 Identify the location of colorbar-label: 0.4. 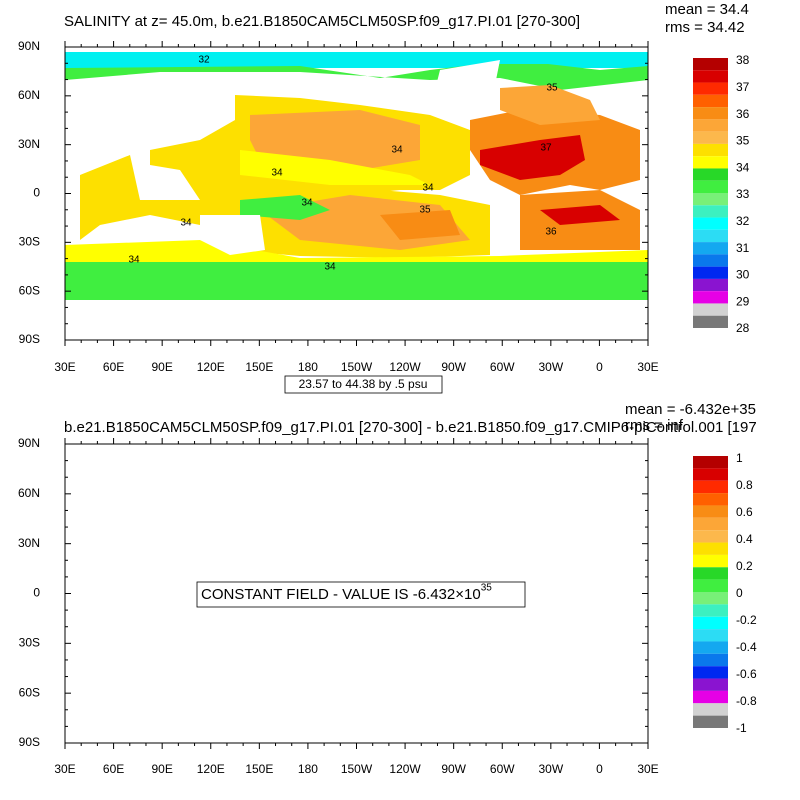
(744, 539).